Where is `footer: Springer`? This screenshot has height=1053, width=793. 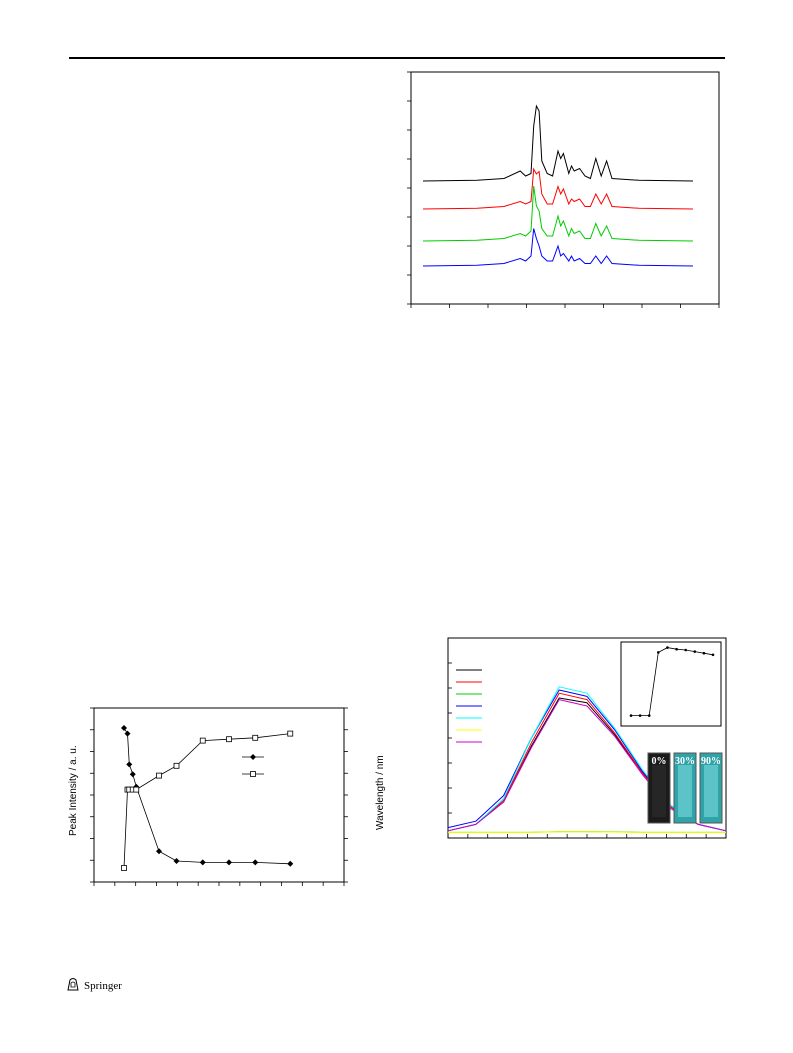 footer: Springer is located at coordinates (94, 985).